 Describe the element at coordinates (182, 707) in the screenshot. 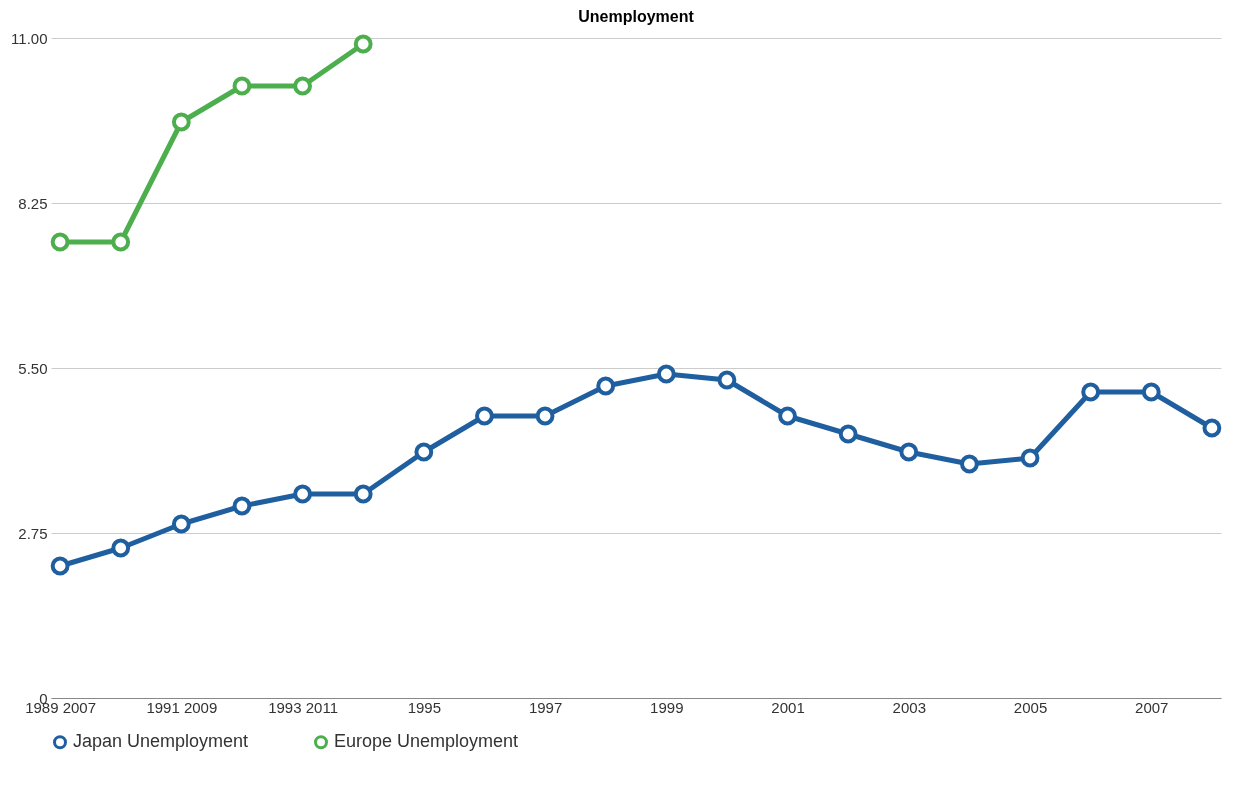

I see `x-tick-label: 1991 2009` at that location.